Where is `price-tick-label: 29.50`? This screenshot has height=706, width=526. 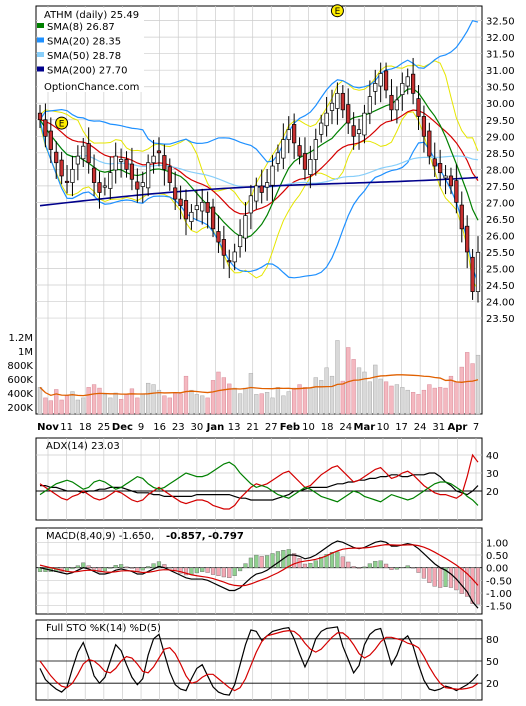
price-tick-label: 29.50 is located at coordinates (500, 121).